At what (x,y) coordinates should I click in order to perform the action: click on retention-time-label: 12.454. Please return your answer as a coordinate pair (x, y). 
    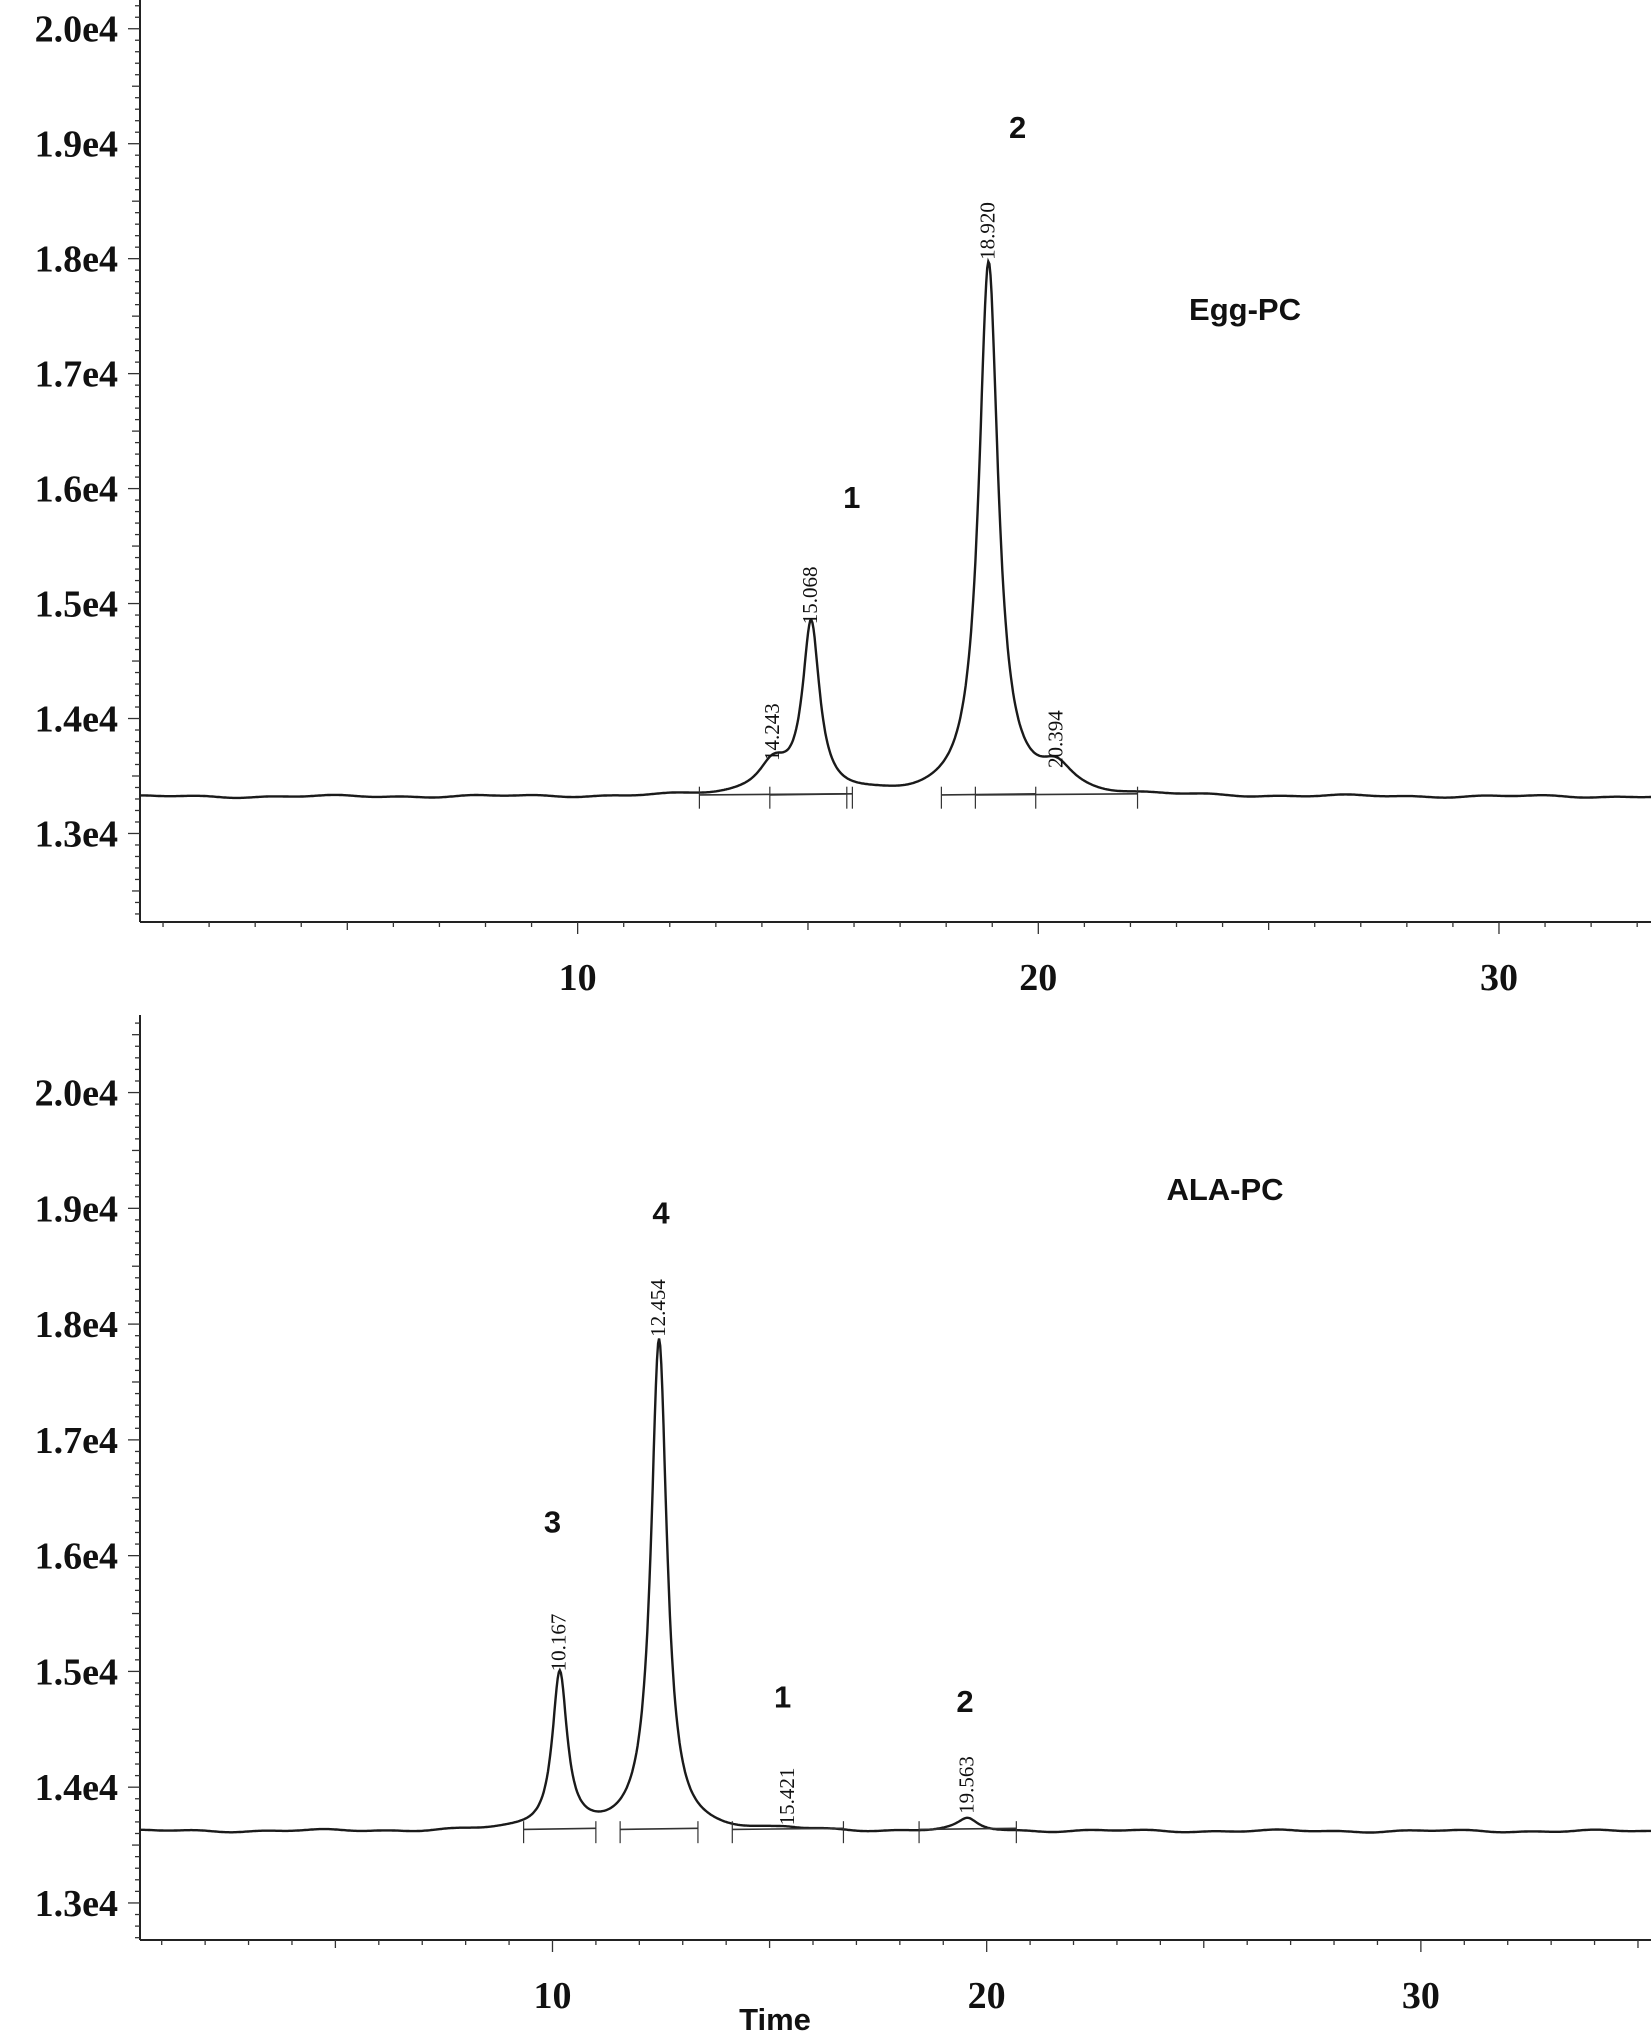
    Looking at the image, I should click on (658, 1308).